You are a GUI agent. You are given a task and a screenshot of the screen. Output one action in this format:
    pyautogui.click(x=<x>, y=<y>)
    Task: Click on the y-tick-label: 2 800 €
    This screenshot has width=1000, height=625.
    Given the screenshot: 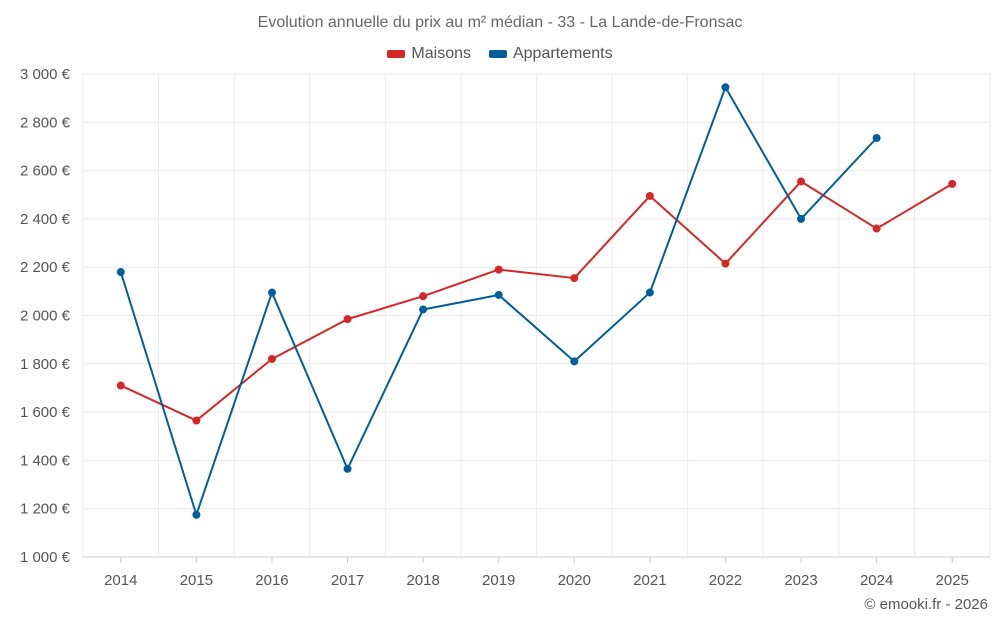 What is the action you would take?
    pyautogui.click(x=45, y=122)
    